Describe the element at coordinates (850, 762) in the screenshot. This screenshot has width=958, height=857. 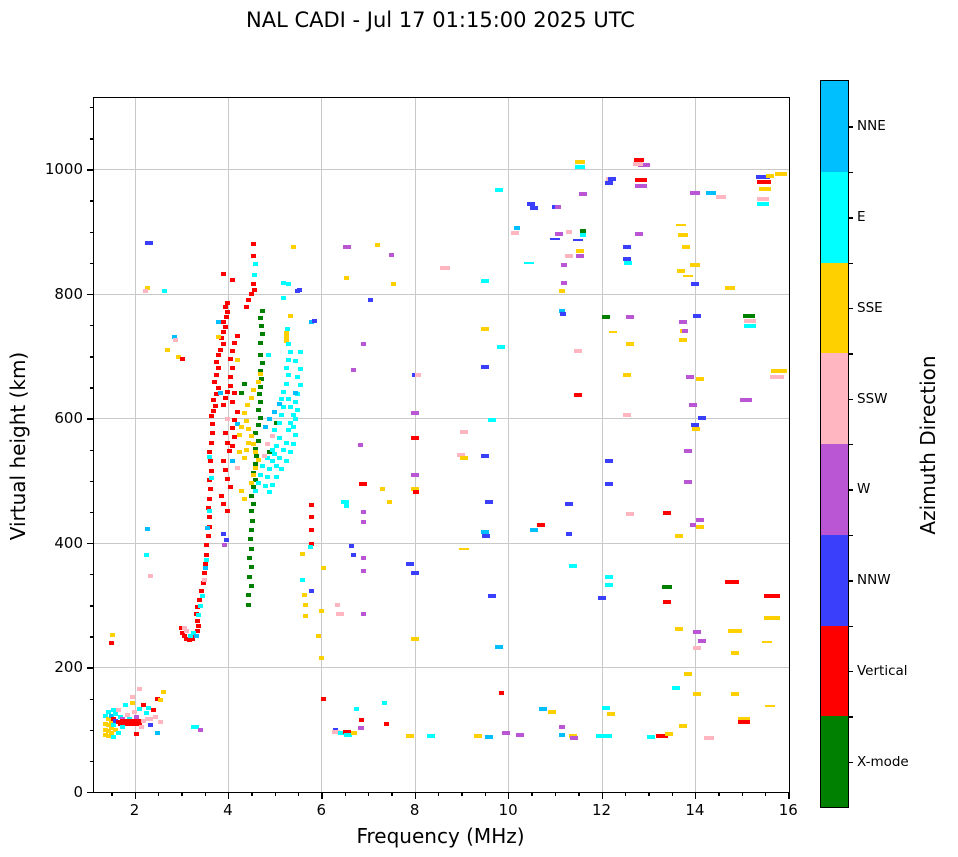
I see `colorbar-center-tick` at that location.